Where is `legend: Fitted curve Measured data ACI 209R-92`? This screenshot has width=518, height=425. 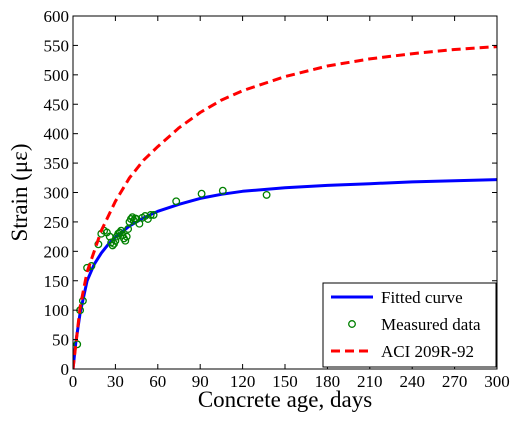
legend: Fitted curve Measured data ACI 209R-92 is located at coordinates (409, 325).